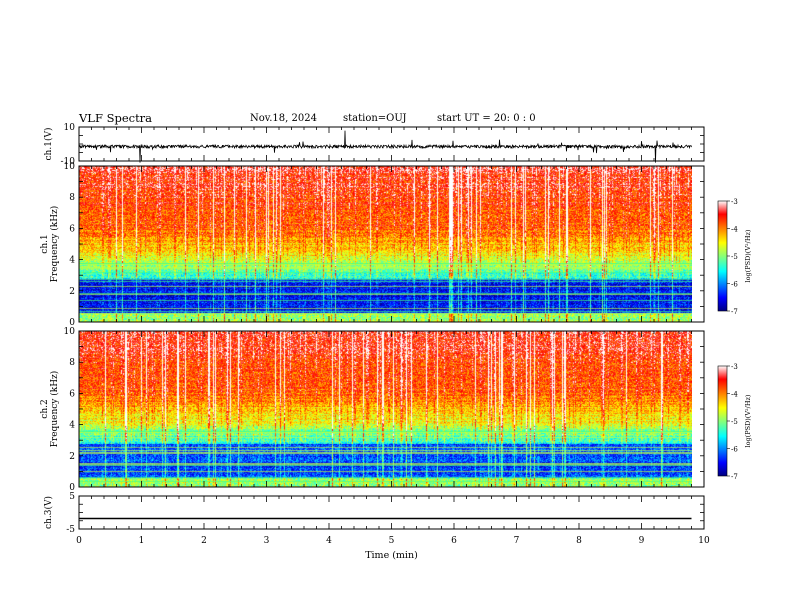 Image resolution: width=792 pixels, height=612 pixels. What do you see at coordinates (204, 541) in the screenshot?
I see `x-tick-label: 2` at bounding box center [204, 541].